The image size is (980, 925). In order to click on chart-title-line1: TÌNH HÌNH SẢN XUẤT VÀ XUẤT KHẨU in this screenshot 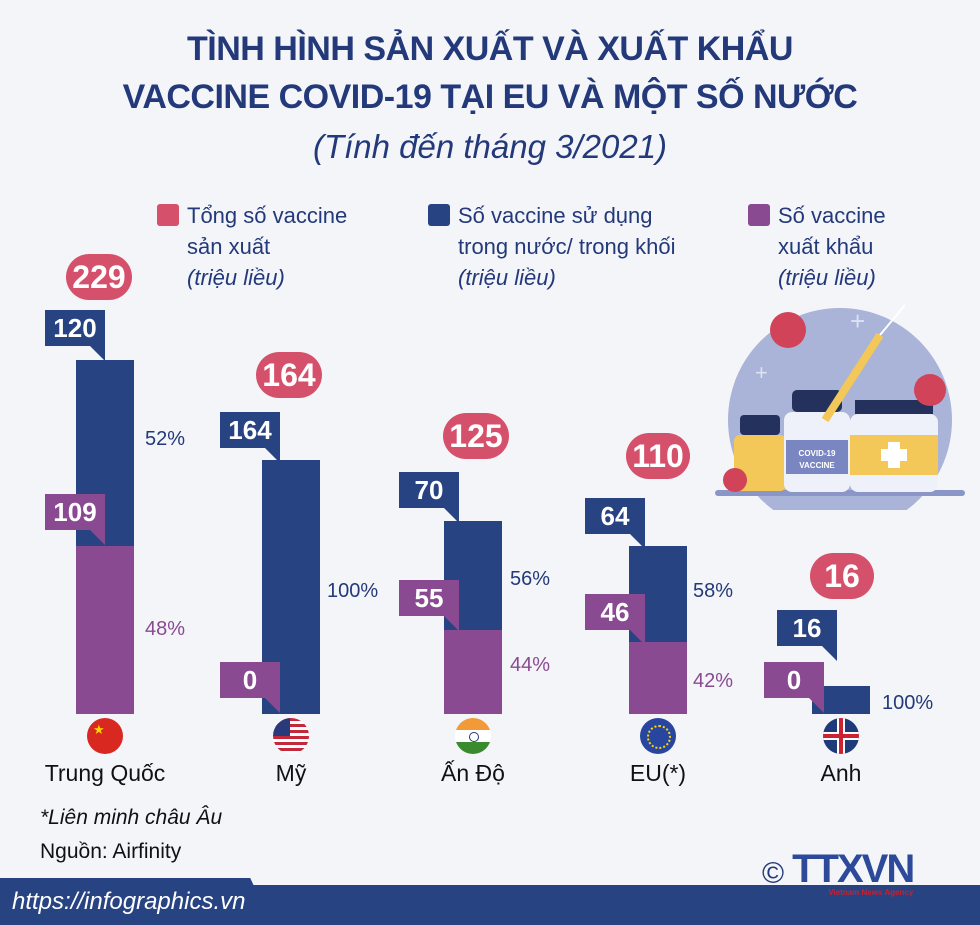, I will do `click(490, 49)`.